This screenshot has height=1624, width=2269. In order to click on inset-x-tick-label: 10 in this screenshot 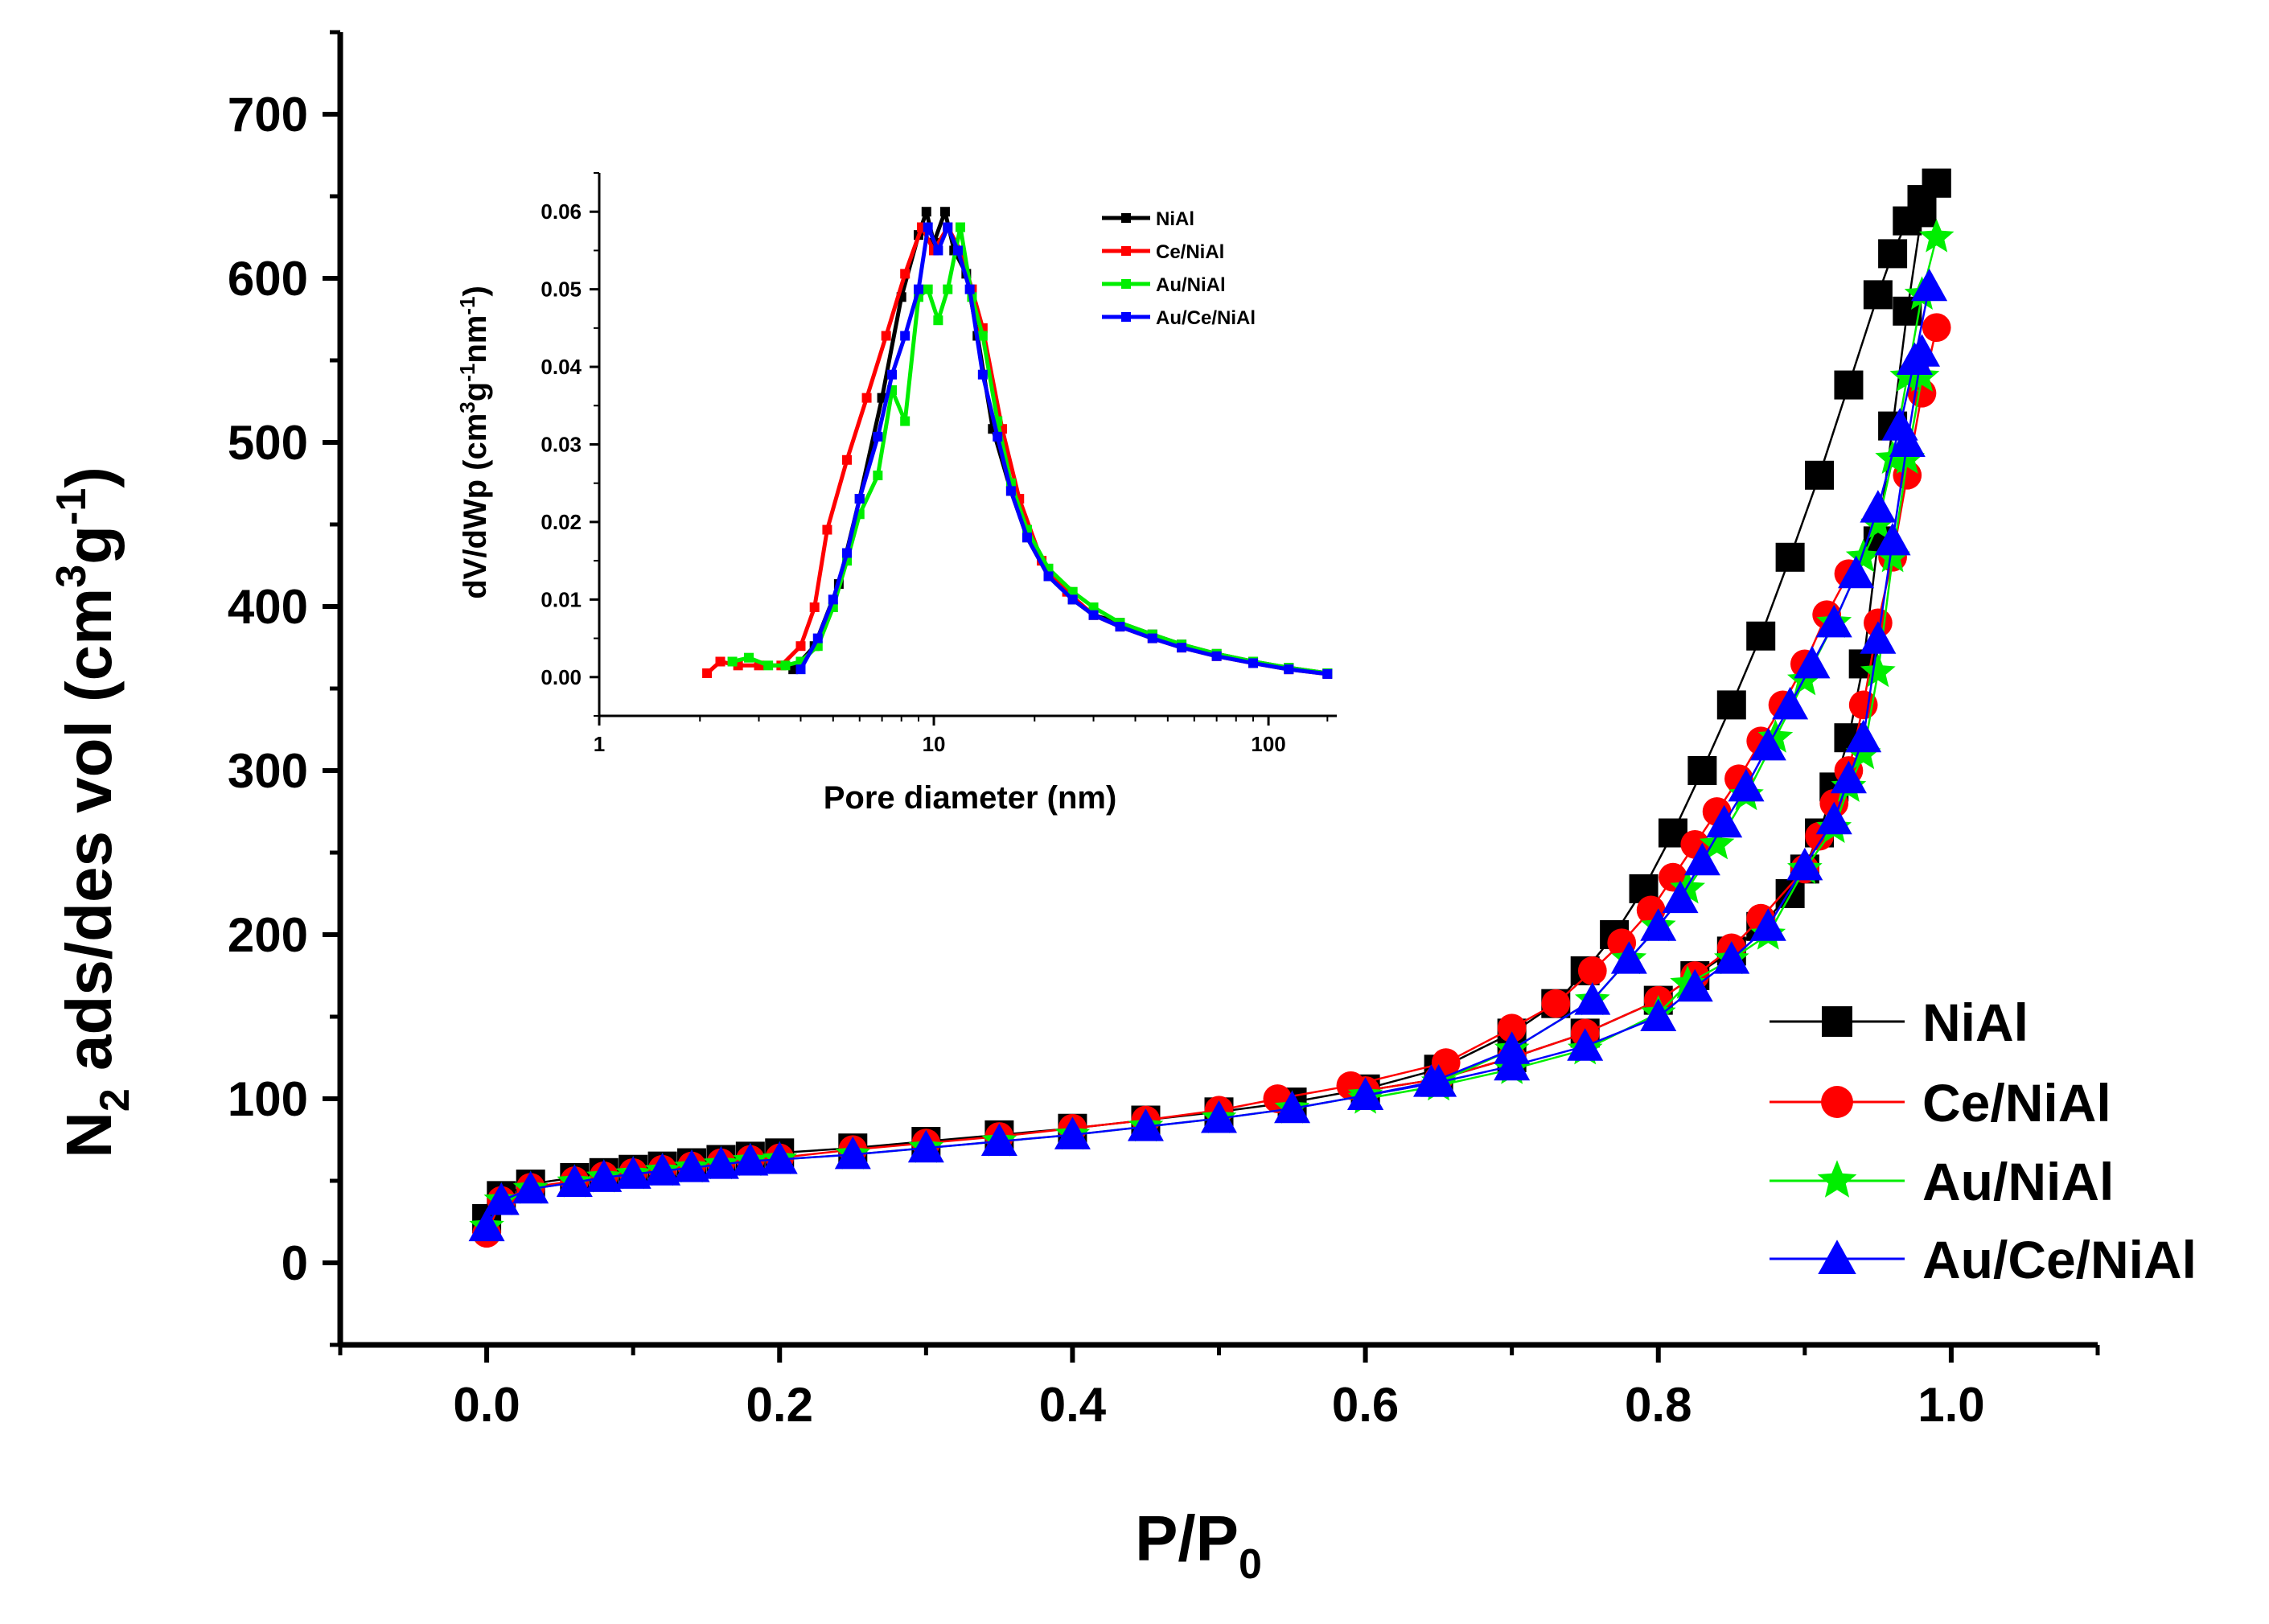, I will do `click(934, 744)`.